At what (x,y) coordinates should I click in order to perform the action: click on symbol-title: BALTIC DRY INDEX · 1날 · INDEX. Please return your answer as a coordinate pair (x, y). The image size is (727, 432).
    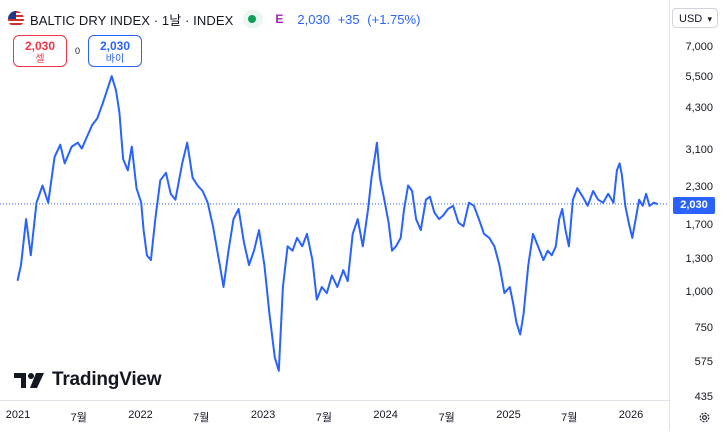
    Looking at the image, I should click on (132, 20).